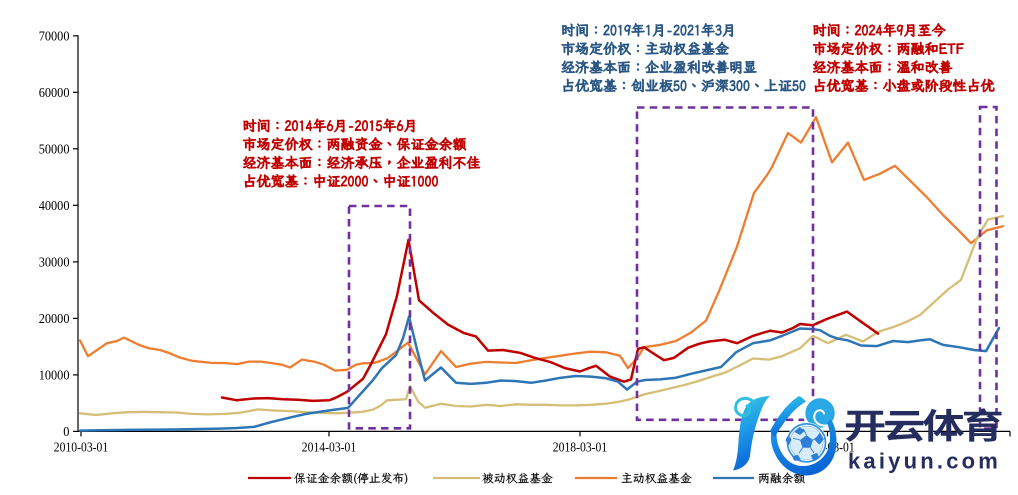 This screenshot has height=495, width=1018. Describe the element at coordinates (54, 93) in the screenshot. I see `svg-text: 60000` at that location.